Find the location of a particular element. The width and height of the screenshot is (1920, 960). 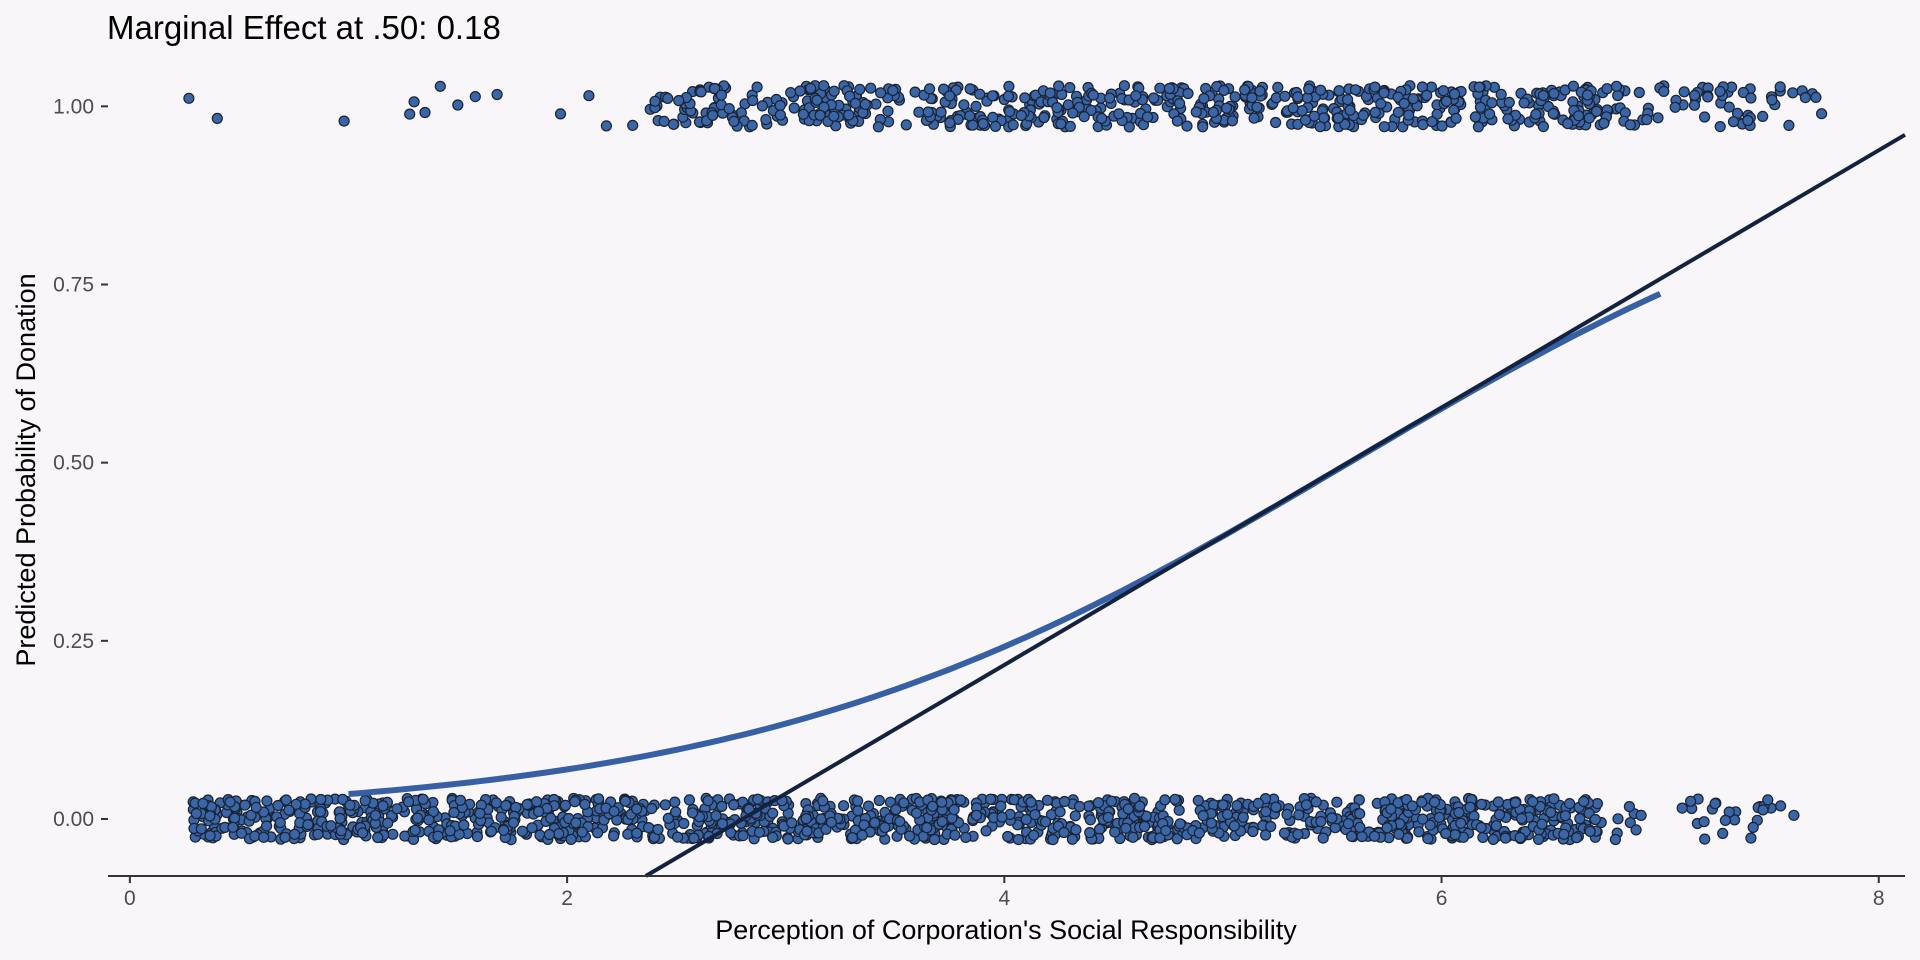

y-tick-label: 1.00 is located at coordinates (73, 106).